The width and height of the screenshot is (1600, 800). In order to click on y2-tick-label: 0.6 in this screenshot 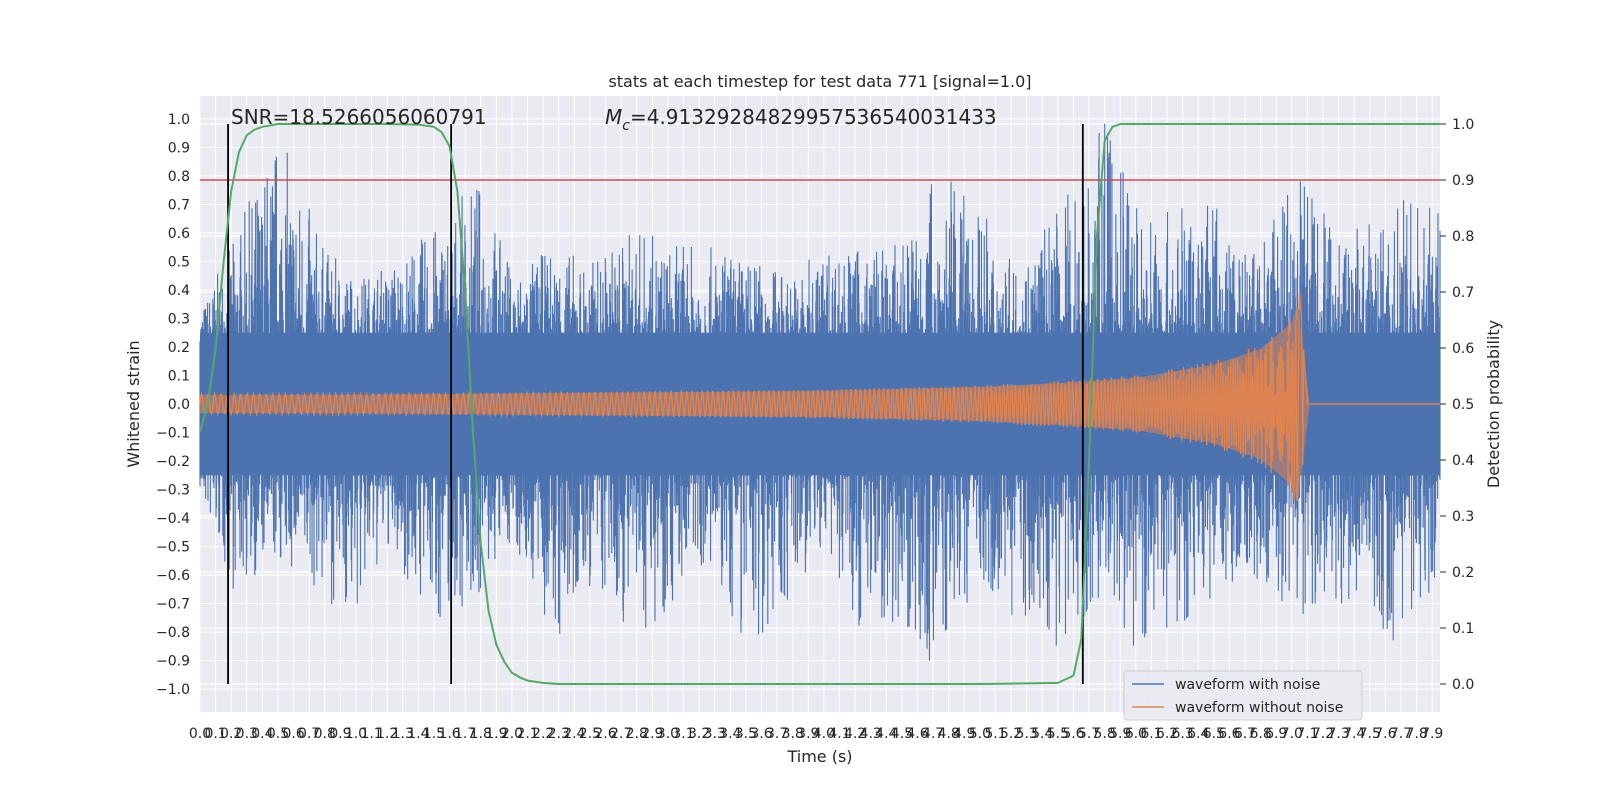, I will do `click(1463, 349)`.